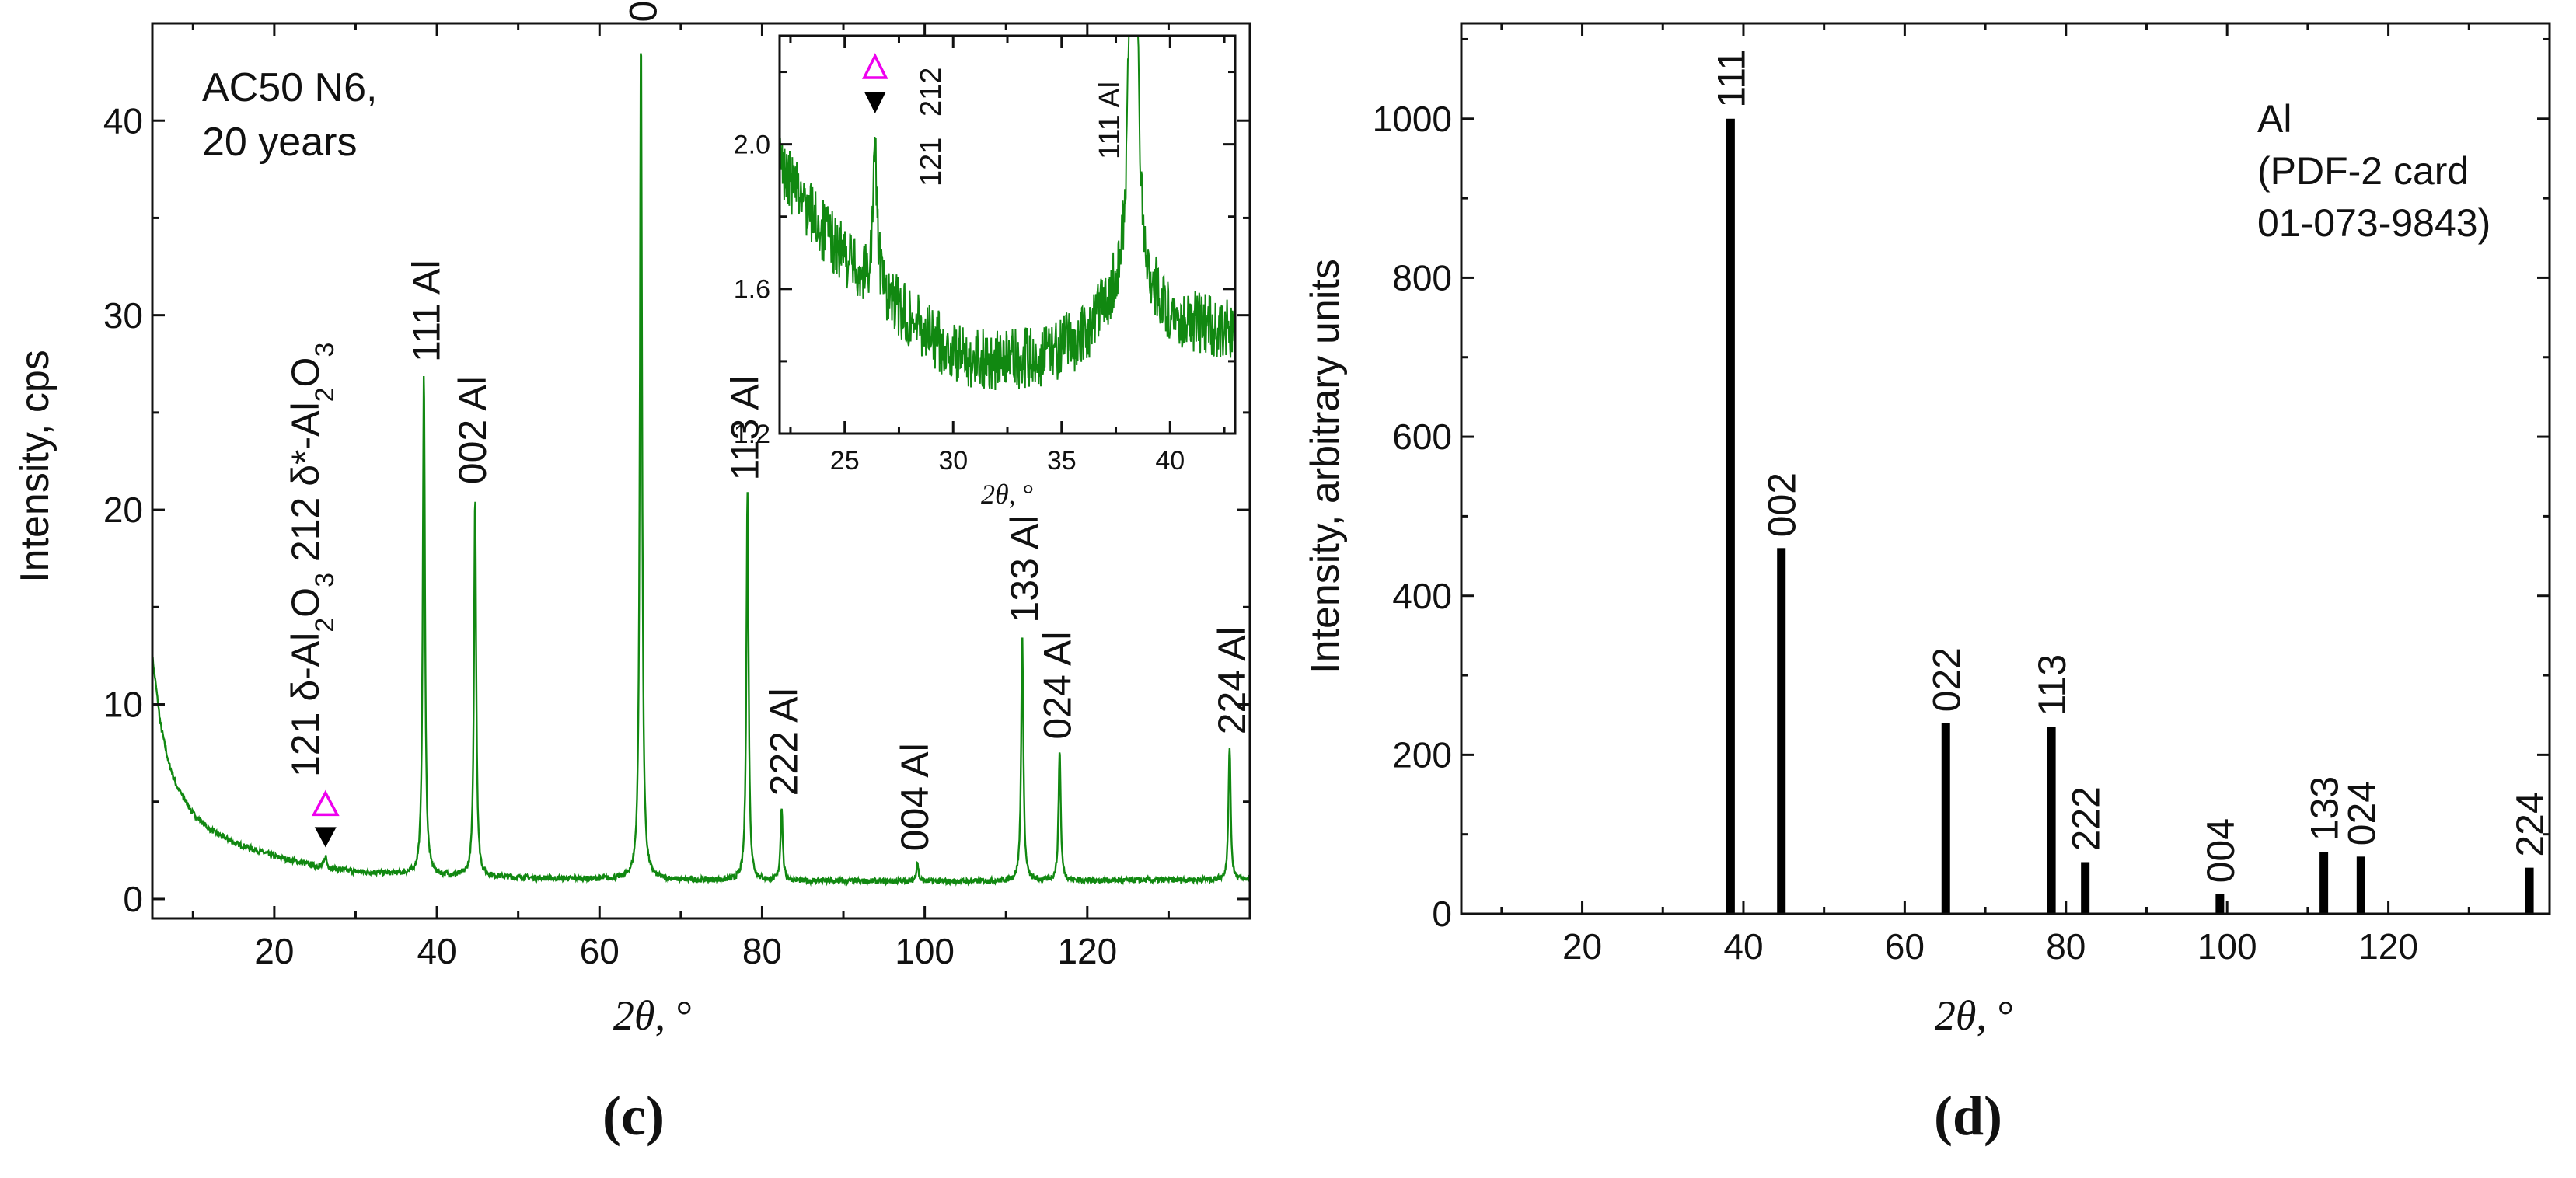 The width and height of the screenshot is (2576, 1178). I want to click on panel-d-y-tick-label: 1000, so click(1413, 119).